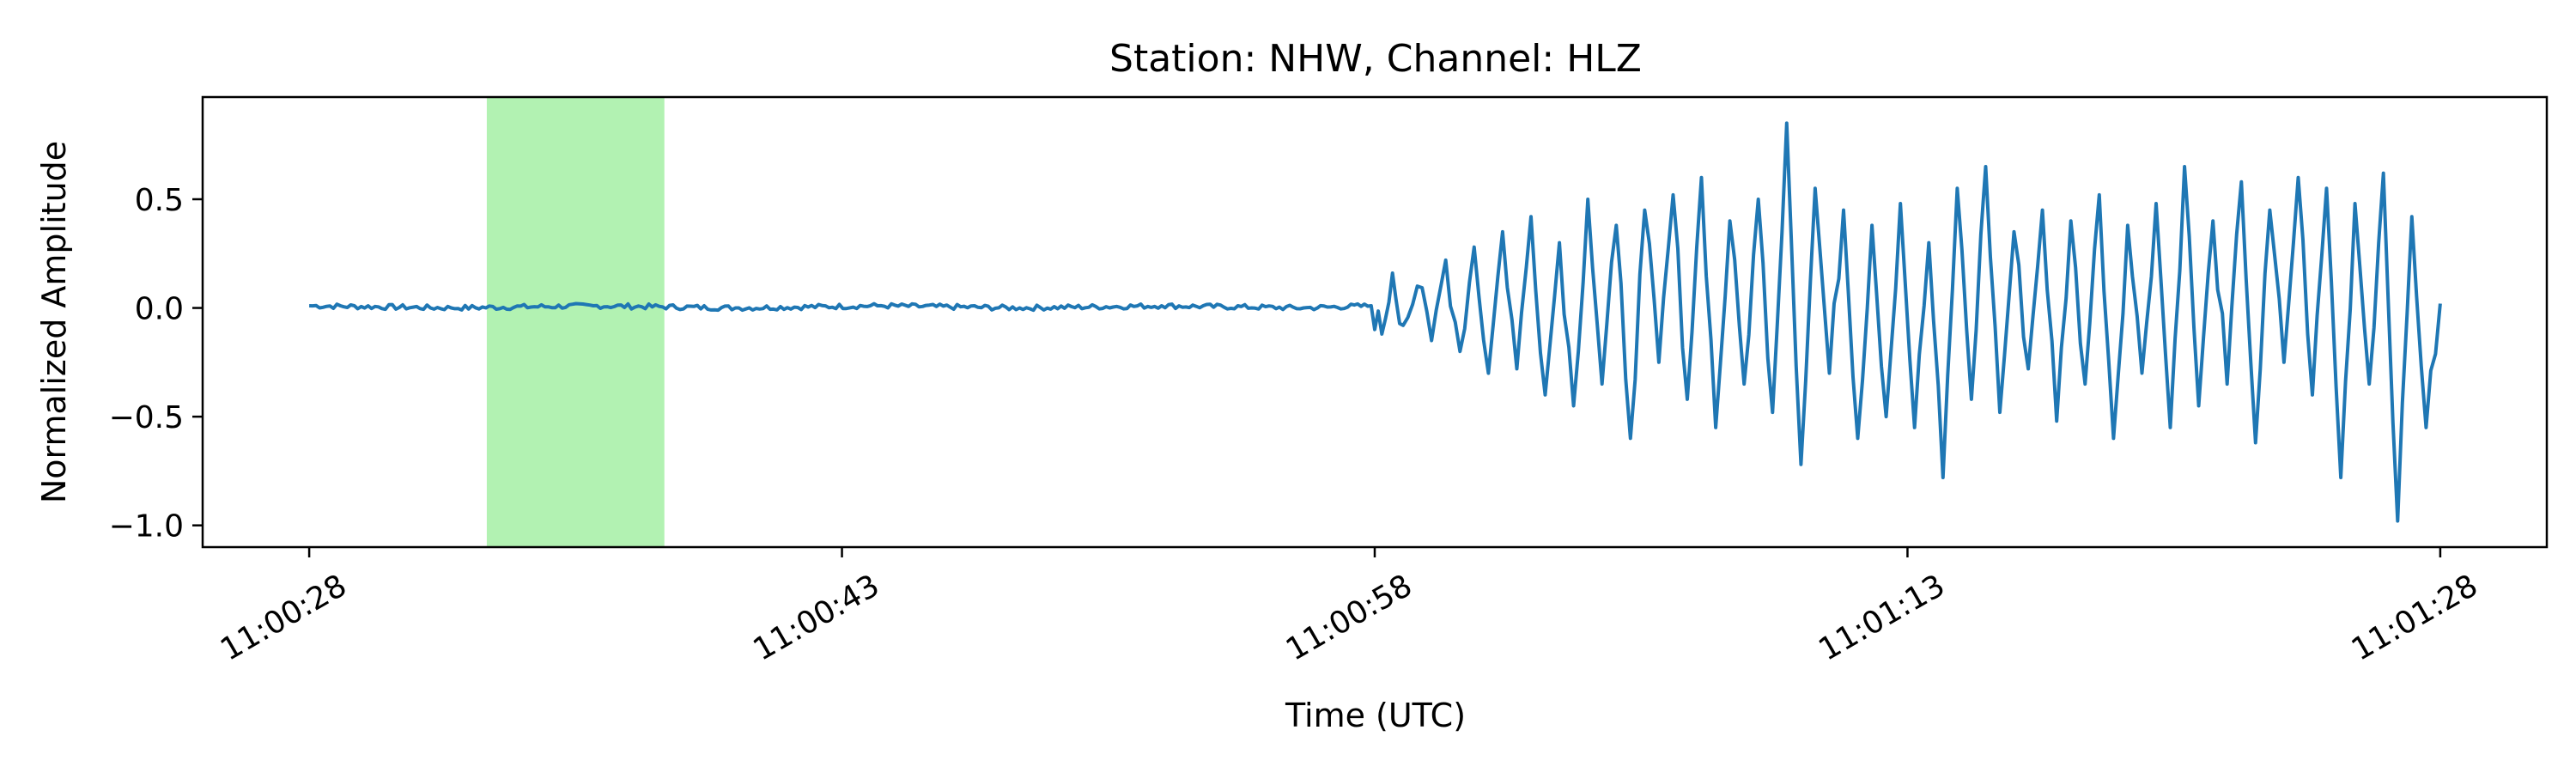 The height and width of the screenshot is (773, 2576). I want to click on x-tick-label: 11:01:28, so click(2415, 617).